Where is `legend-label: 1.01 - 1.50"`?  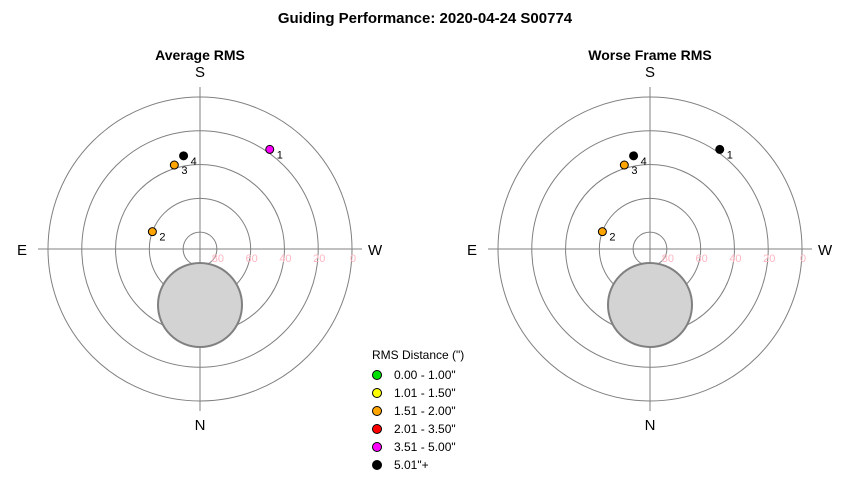
legend-label: 1.01 - 1.50" is located at coordinates (425, 393).